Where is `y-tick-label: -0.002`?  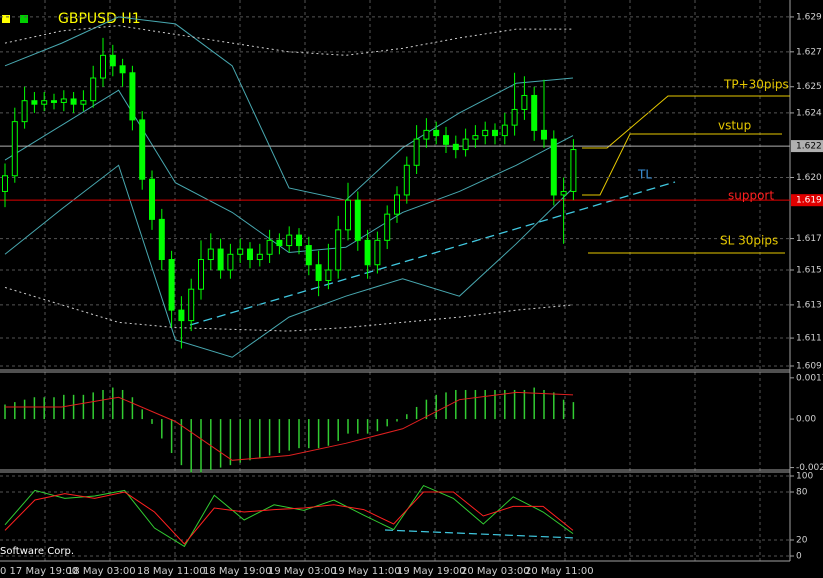
y-tick-label: -0.002 is located at coordinates (809, 468).